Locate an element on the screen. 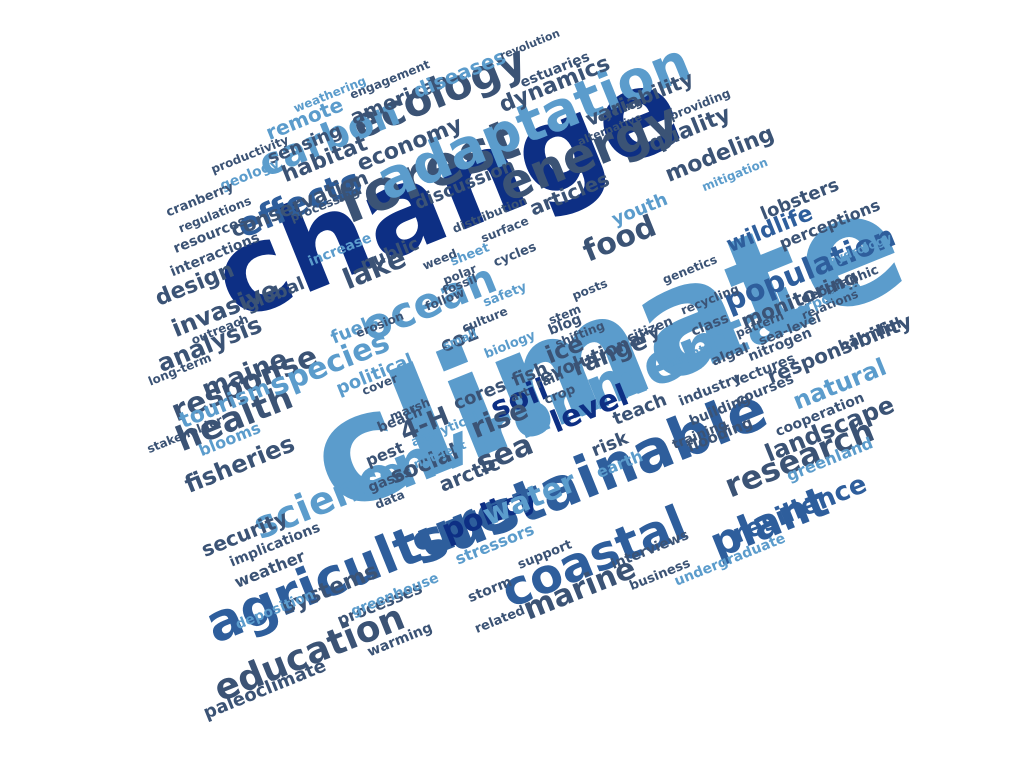 The image size is (1024, 768). cloud-word: art is located at coordinates (520, 394).